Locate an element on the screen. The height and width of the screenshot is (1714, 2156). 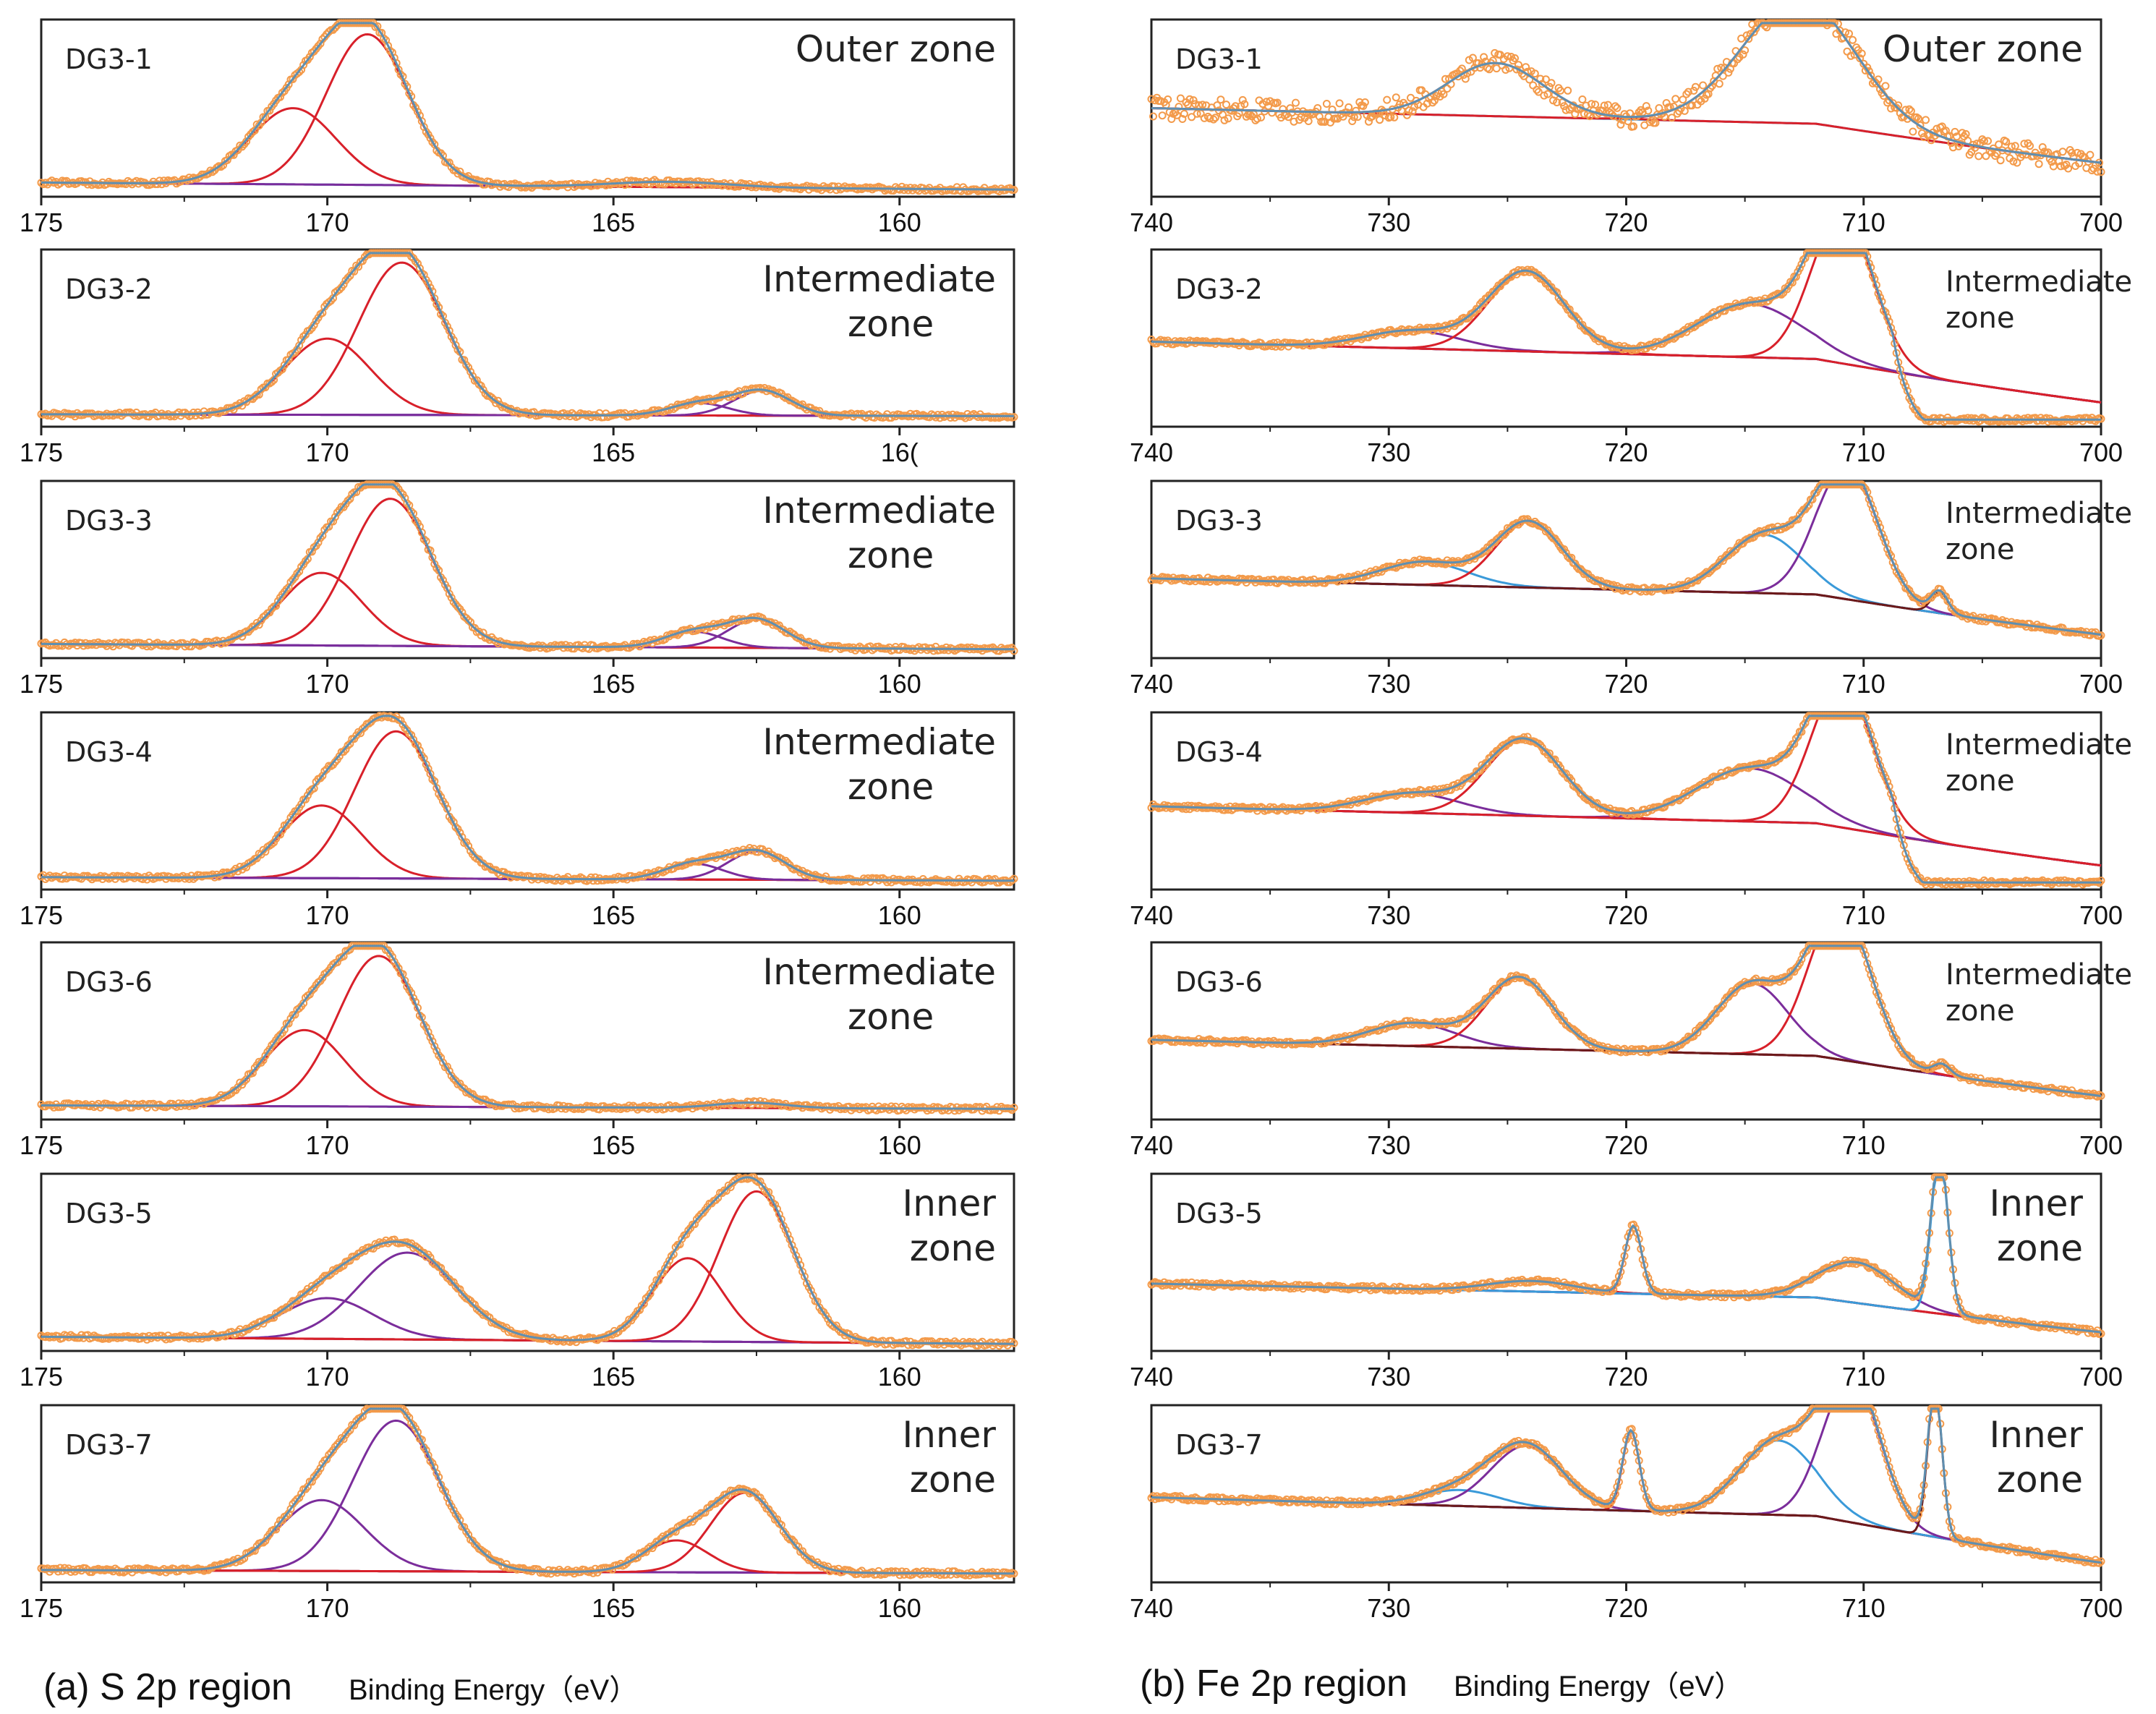
panel-a-dg3-5-tick-label: 175 is located at coordinates (41, 1376).